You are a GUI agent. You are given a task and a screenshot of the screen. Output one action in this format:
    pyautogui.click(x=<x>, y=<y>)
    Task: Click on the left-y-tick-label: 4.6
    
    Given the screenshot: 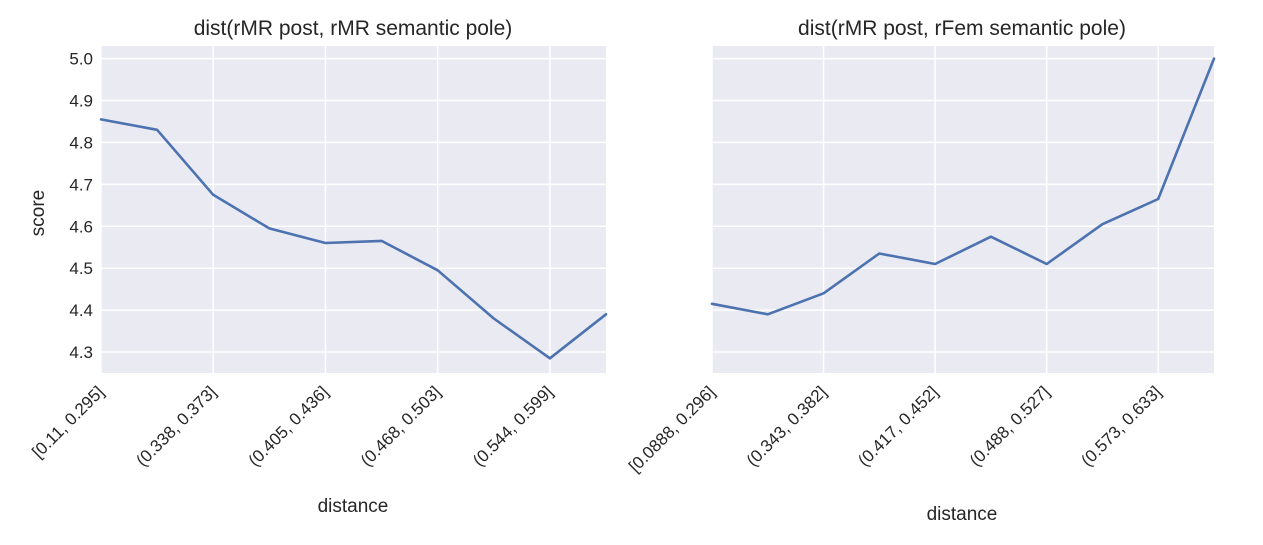 What is the action you would take?
    pyautogui.click(x=81, y=226)
    